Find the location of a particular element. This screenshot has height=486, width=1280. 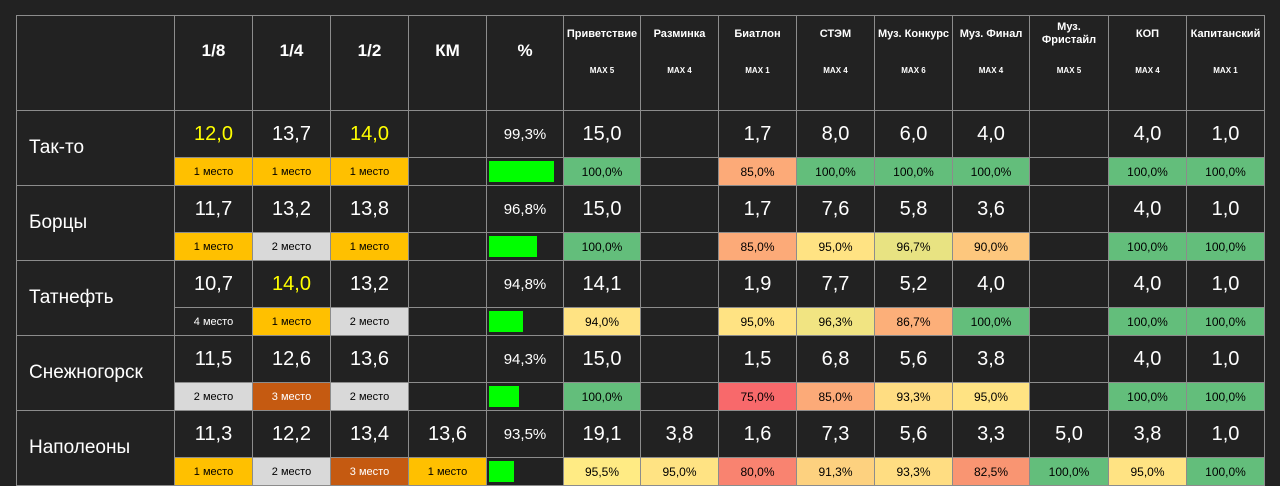

contest-percent: 80,0% is located at coordinates (757, 471).